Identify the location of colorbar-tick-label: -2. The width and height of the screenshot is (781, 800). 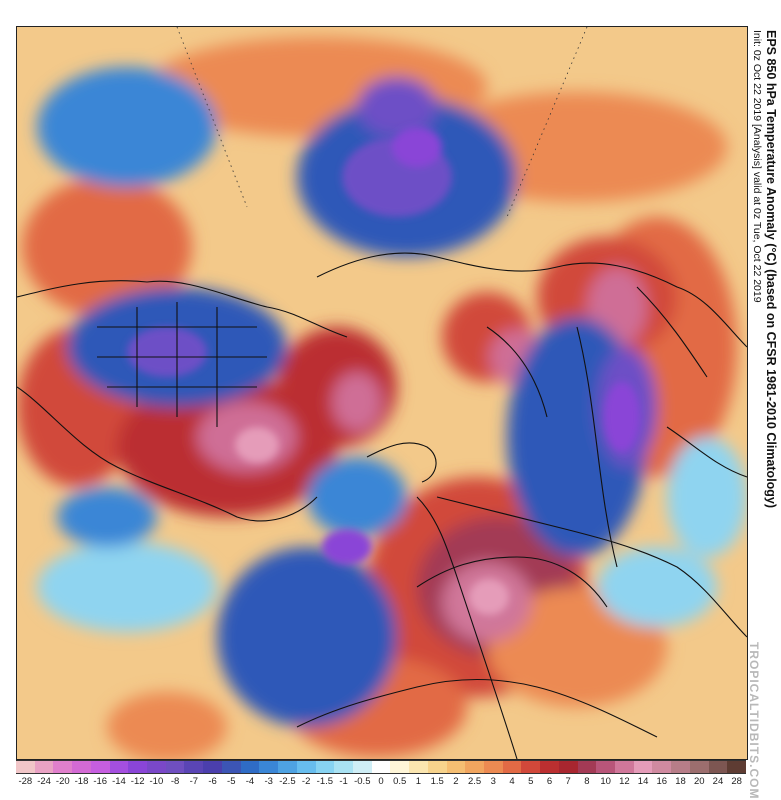
(306, 781).